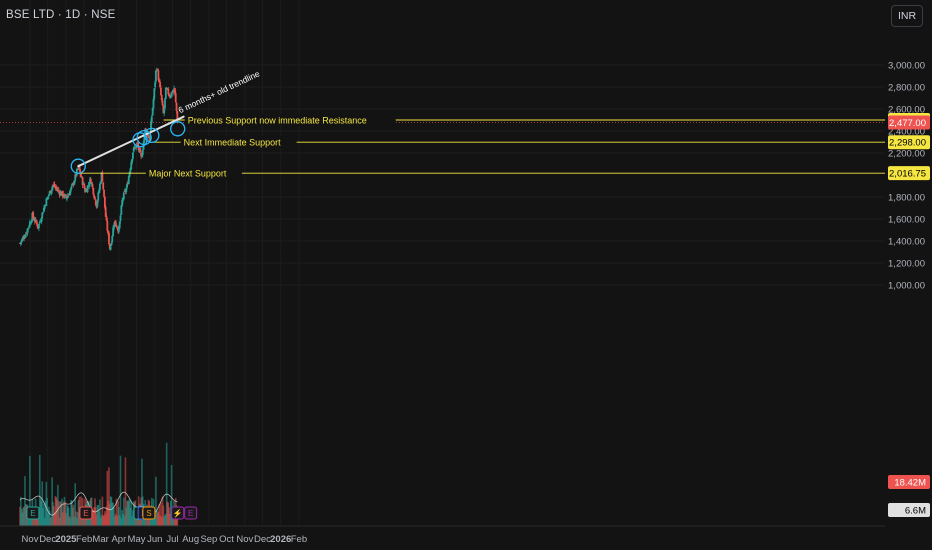  What do you see at coordinates (188, 174) in the screenshot?
I see `level-label: Major Next Support` at bounding box center [188, 174].